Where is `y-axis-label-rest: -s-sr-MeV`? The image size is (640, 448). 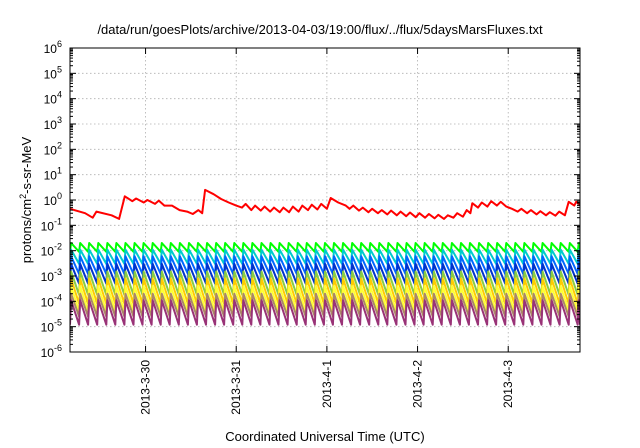
y-axis-label-rest: -s-sr-MeV is located at coordinates (26, 164).